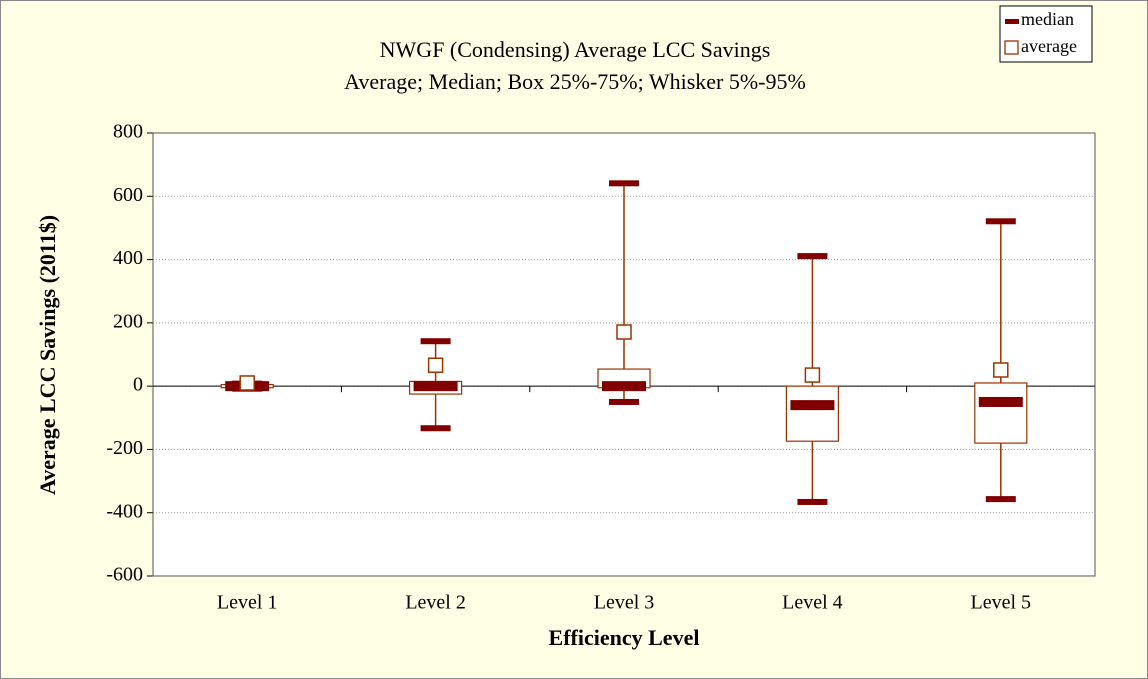 The height and width of the screenshot is (679, 1148). What do you see at coordinates (128, 195) in the screenshot?
I see `y-tick-label: 600` at bounding box center [128, 195].